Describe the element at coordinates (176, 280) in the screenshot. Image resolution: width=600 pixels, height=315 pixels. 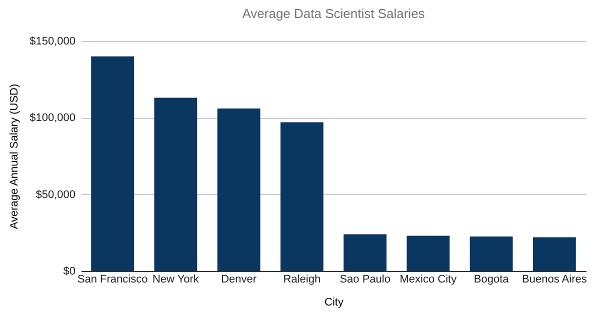
I see `x-tick-label: New York` at that location.